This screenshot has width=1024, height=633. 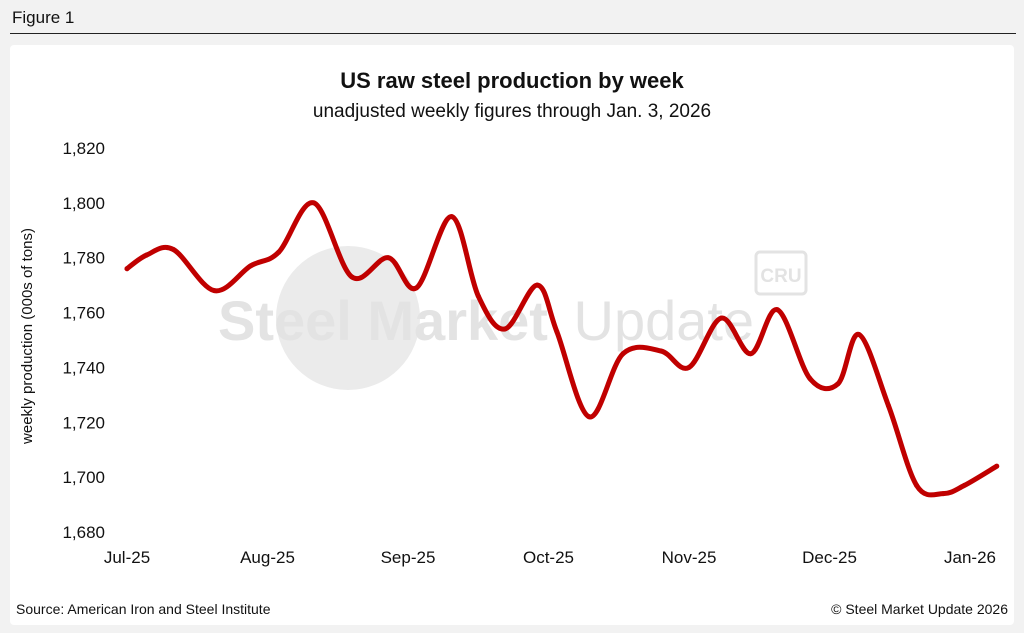 What do you see at coordinates (83, 477) in the screenshot?
I see `y-tick-label: 1,700` at bounding box center [83, 477].